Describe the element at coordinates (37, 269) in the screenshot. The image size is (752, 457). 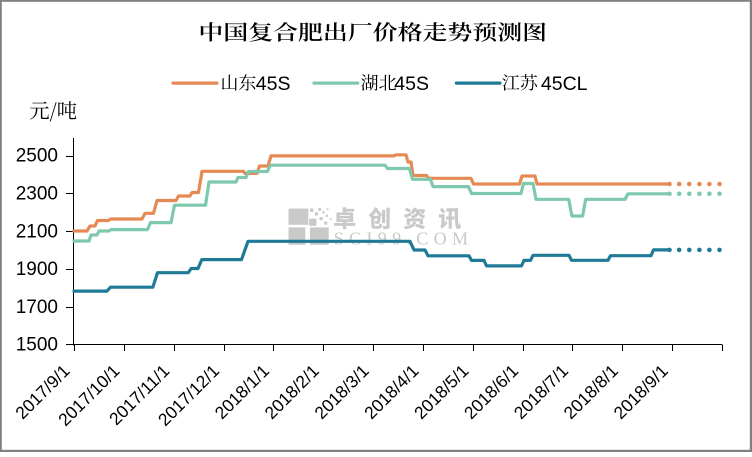
I see `svg-text: 1900` at that location.